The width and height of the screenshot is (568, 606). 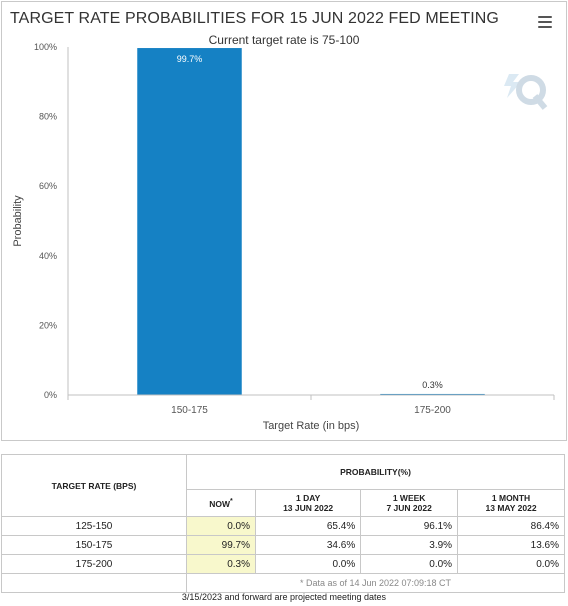 What do you see at coordinates (48, 186) in the screenshot?
I see `y-tick-label: 60%` at bounding box center [48, 186].